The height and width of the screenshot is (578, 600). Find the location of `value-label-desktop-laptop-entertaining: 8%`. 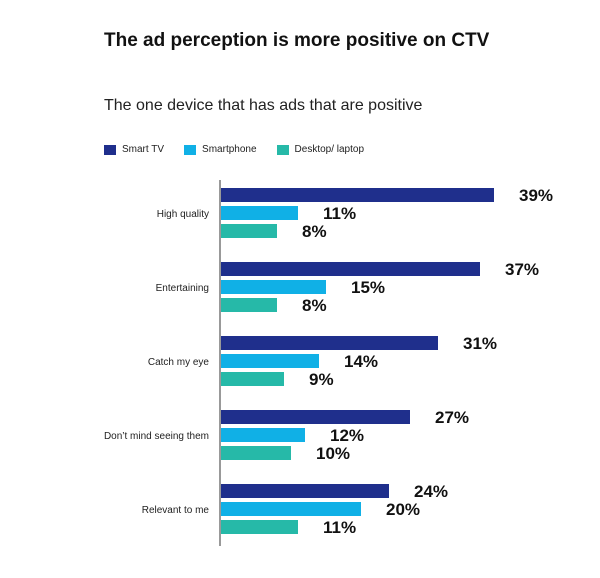

value-label-desktop-laptop-entertaining: 8% is located at coordinates (314, 305).